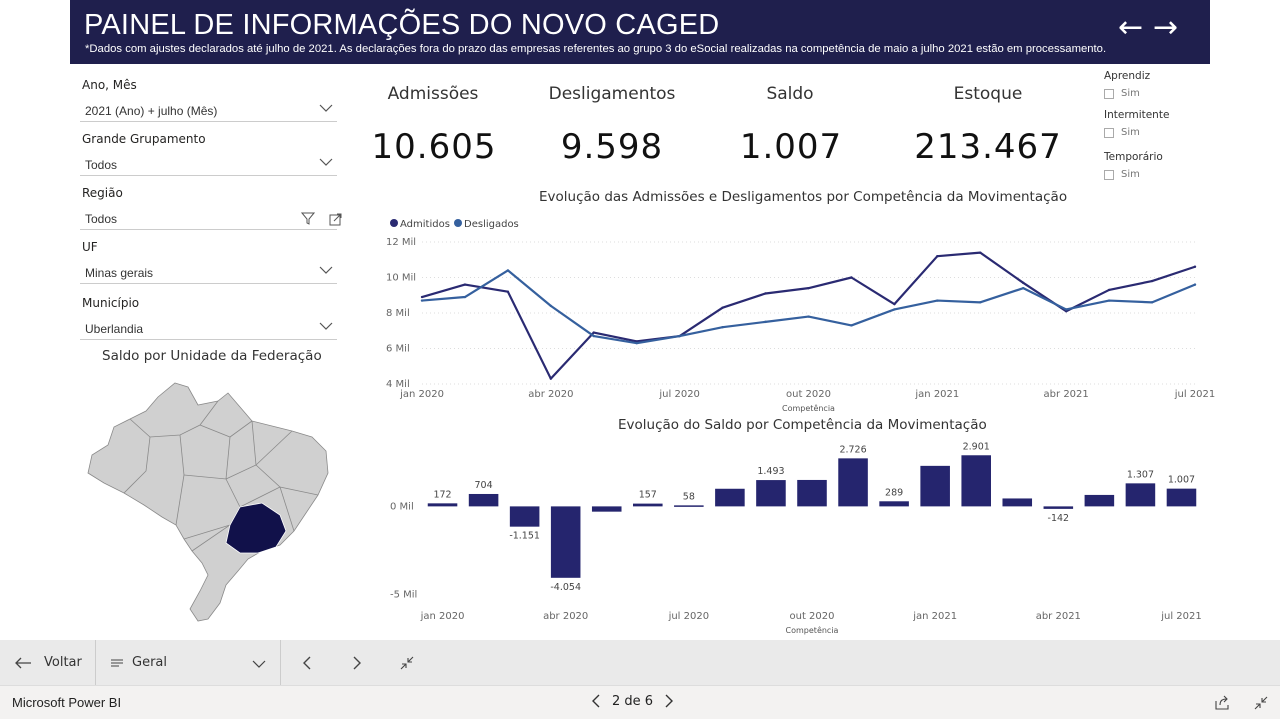  I want to click on slicer-grande-grupamento: Todos, so click(208, 164).